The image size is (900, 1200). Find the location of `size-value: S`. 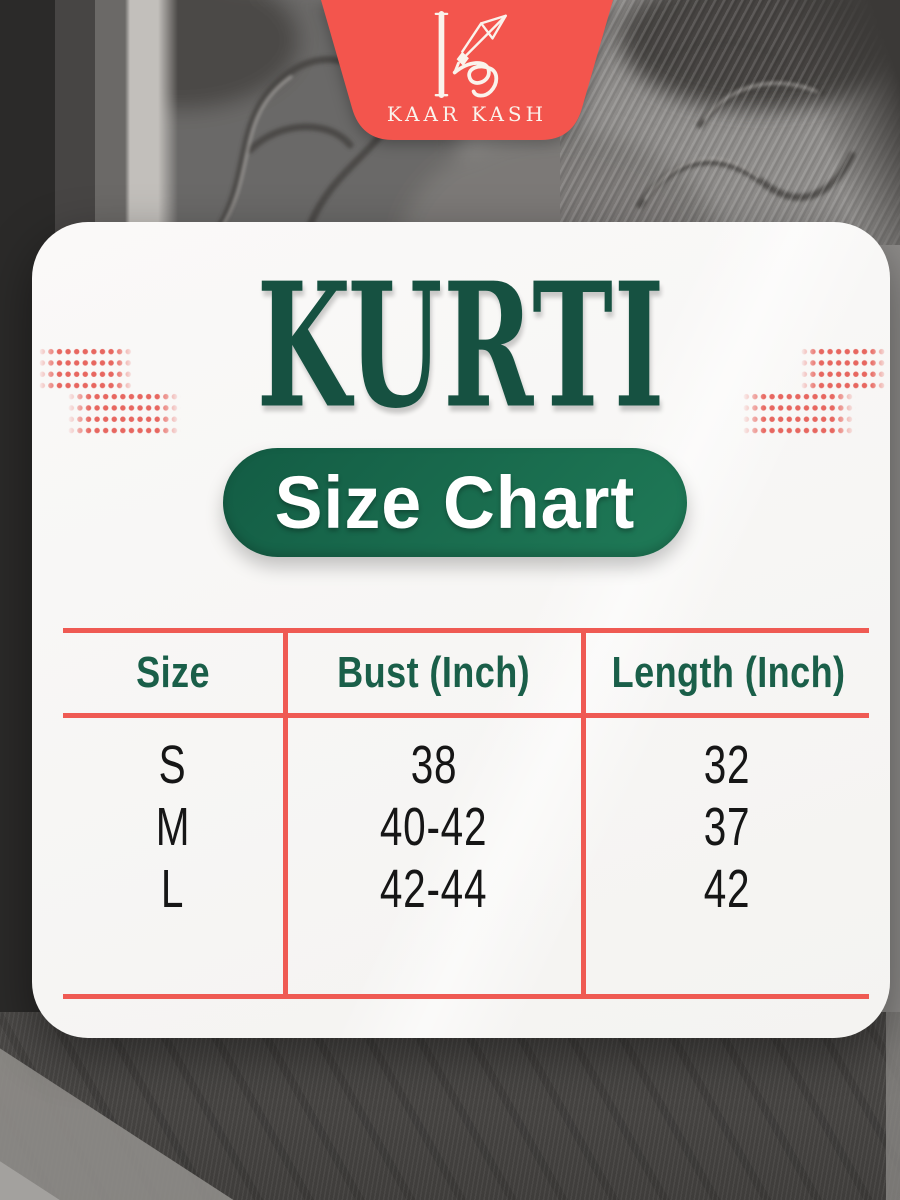

size-value: S is located at coordinates (172, 765).